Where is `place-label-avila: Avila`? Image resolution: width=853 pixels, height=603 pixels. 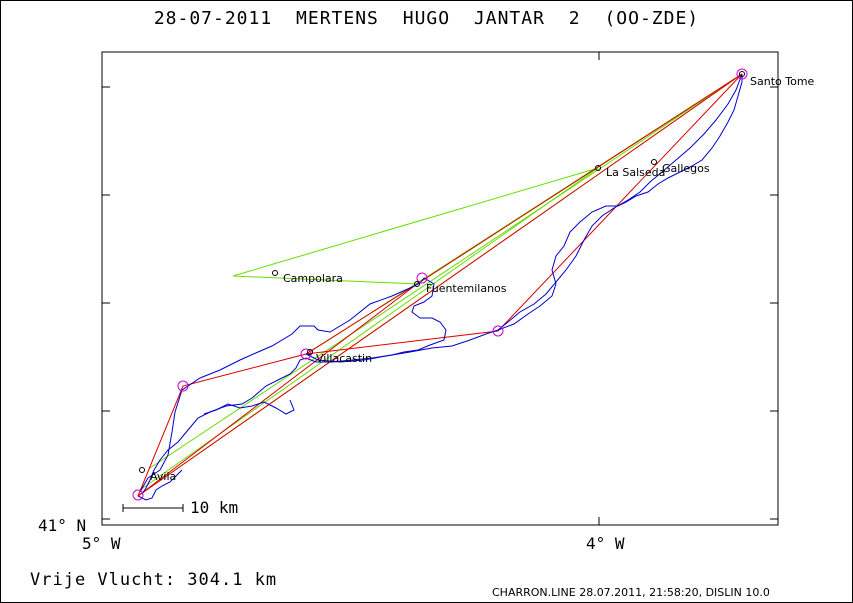 place-label-avila: Avila is located at coordinates (163, 476).